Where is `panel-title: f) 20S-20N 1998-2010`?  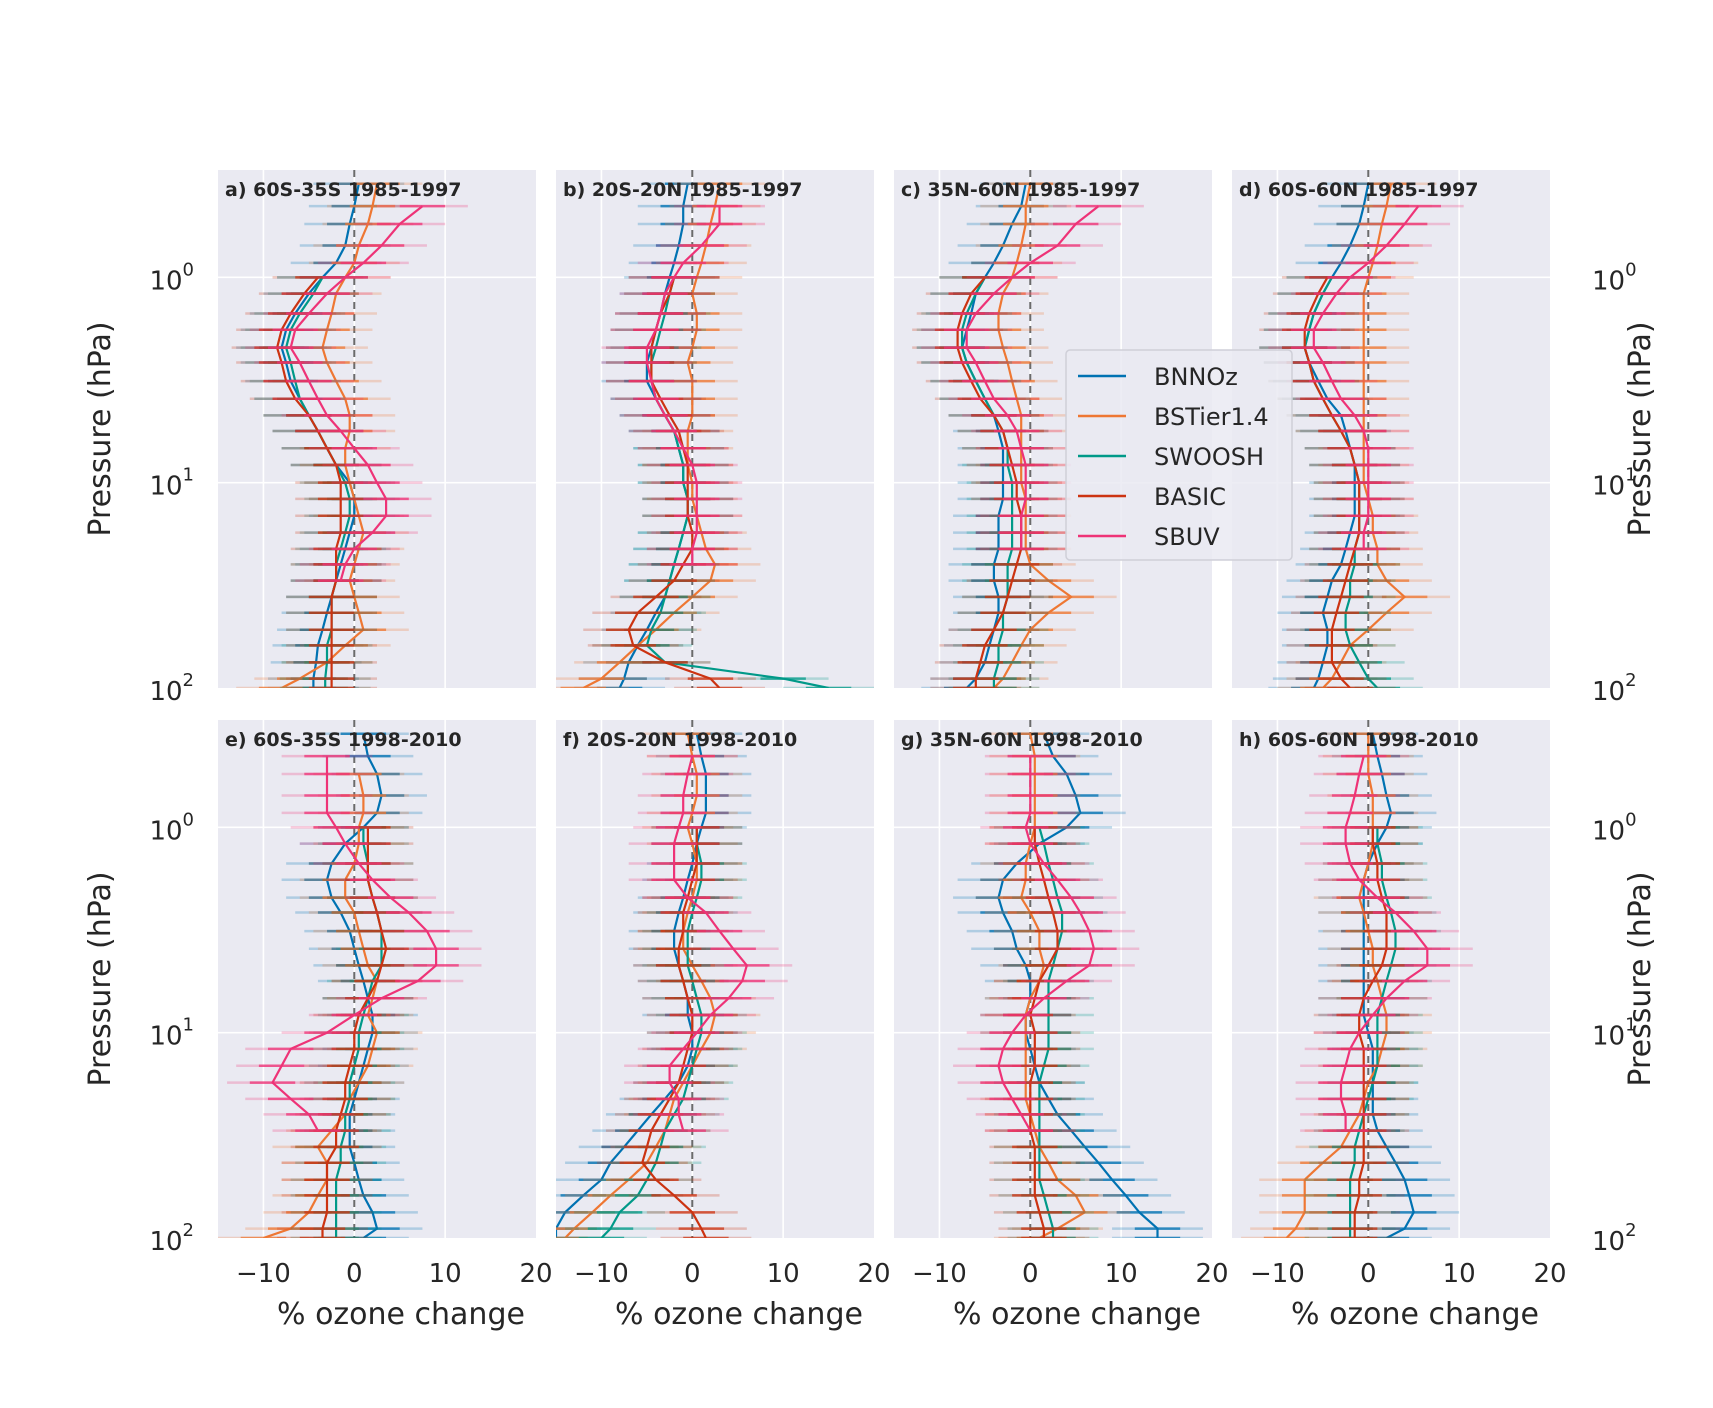 panel-title: f) 20S-20N 1998-2010 is located at coordinates (680, 740).